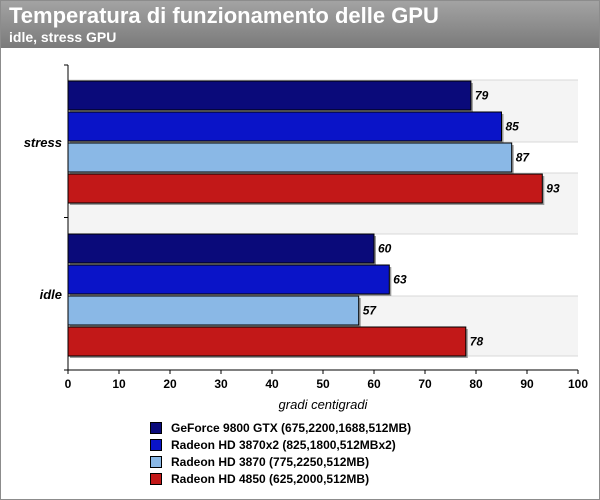  What do you see at coordinates (68, 384) in the screenshot?
I see `x-tick-label: 0` at bounding box center [68, 384].